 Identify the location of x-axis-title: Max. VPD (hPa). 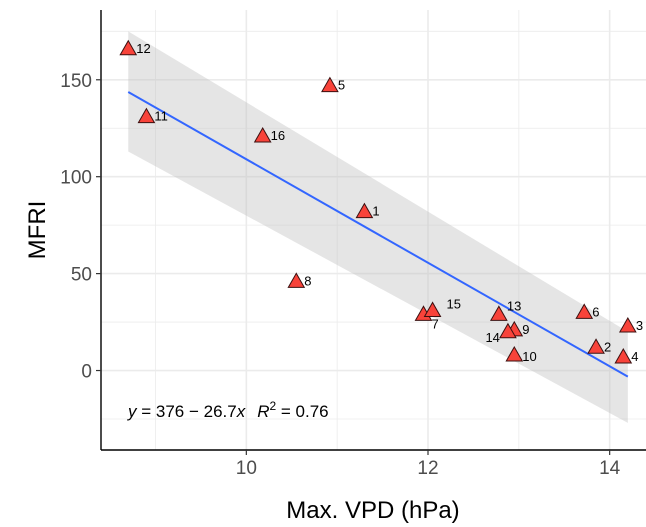
(372, 510).